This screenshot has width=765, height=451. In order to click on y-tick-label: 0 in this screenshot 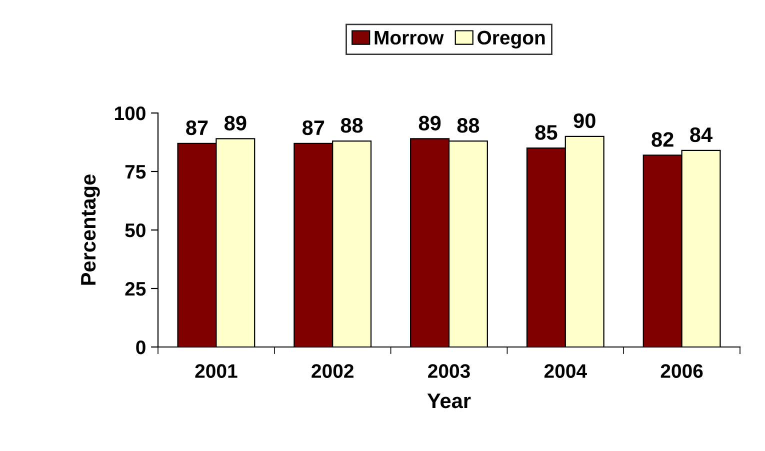, I will do `click(141, 347)`.